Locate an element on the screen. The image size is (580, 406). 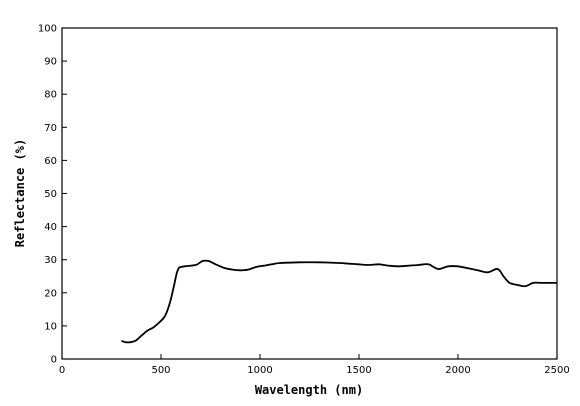
y-tick-label: 0 is located at coordinates (54, 360).